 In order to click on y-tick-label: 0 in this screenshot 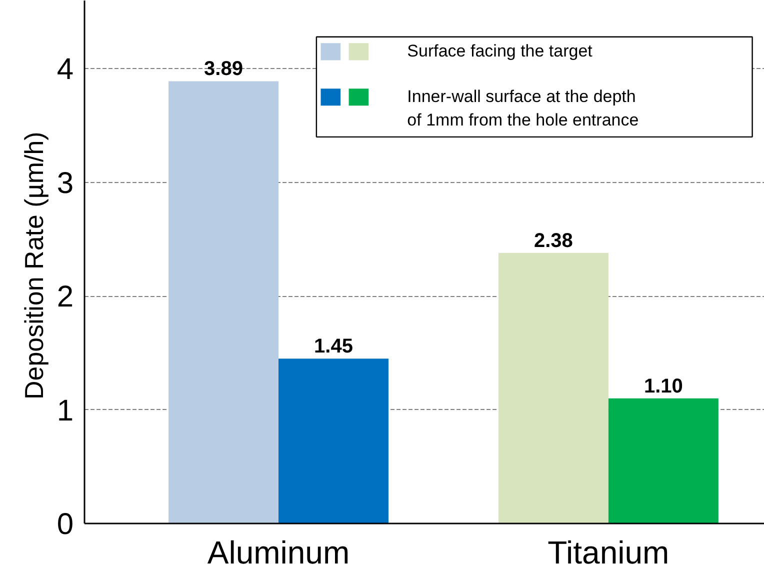, I will do `click(65, 524)`.